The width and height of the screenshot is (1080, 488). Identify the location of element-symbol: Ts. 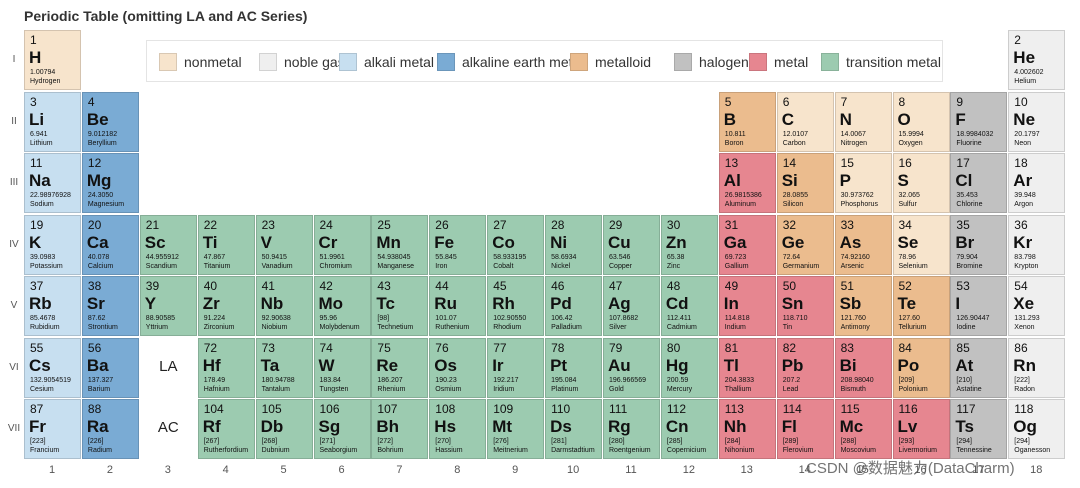
(964, 426).